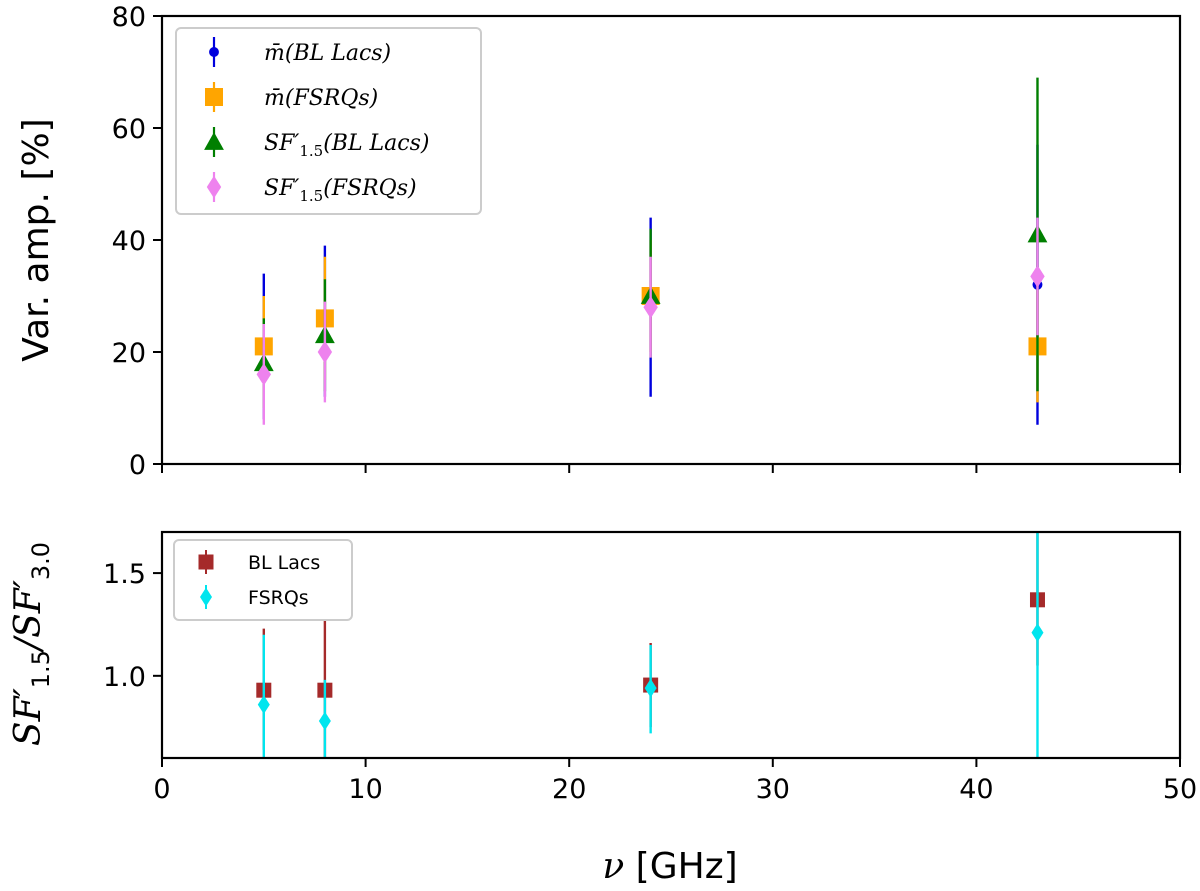 The width and height of the screenshot is (1200, 891). What do you see at coordinates (124, 677) in the screenshot?
I see `y-tick-label: 1.0` at bounding box center [124, 677].